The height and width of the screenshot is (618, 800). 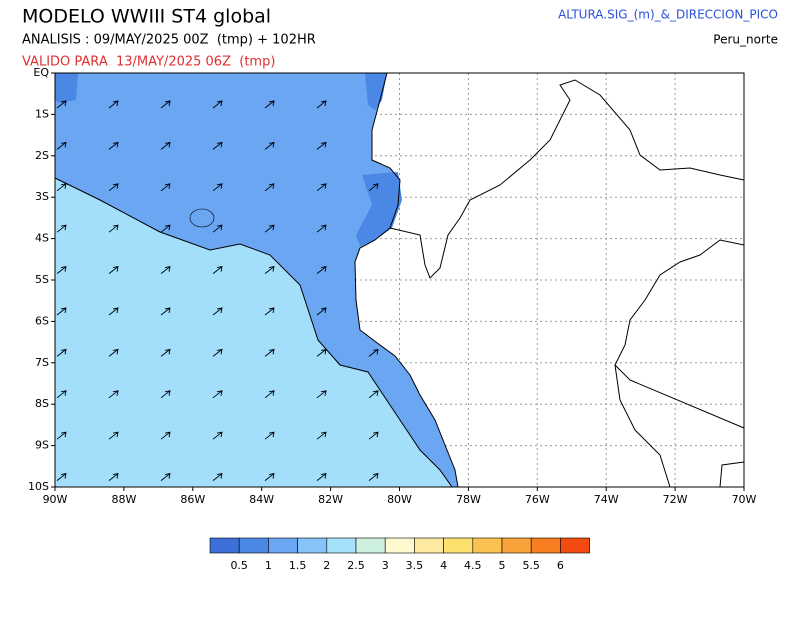 What do you see at coordinates (42, 445) in the screenshot?
I see `y-tick-label: 9S` at bounding box center [42, 445].